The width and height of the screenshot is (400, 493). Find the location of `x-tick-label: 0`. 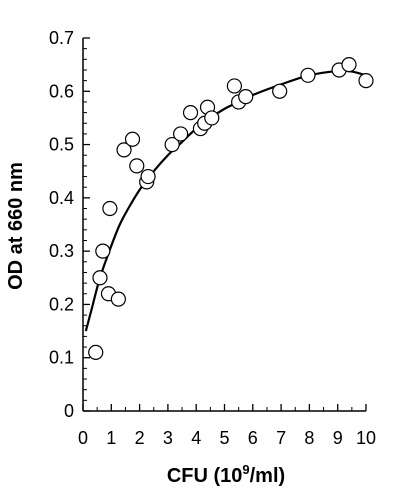

x-tick-label: 0 is located at coordinates (83, 438).